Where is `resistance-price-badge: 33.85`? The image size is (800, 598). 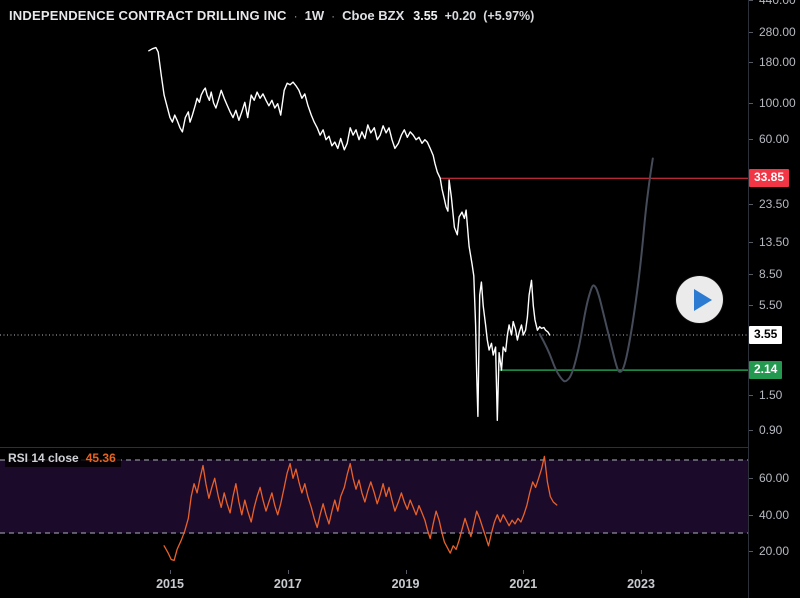 resistance-price-badge: 33.85 is located at coordinates (769, 178).